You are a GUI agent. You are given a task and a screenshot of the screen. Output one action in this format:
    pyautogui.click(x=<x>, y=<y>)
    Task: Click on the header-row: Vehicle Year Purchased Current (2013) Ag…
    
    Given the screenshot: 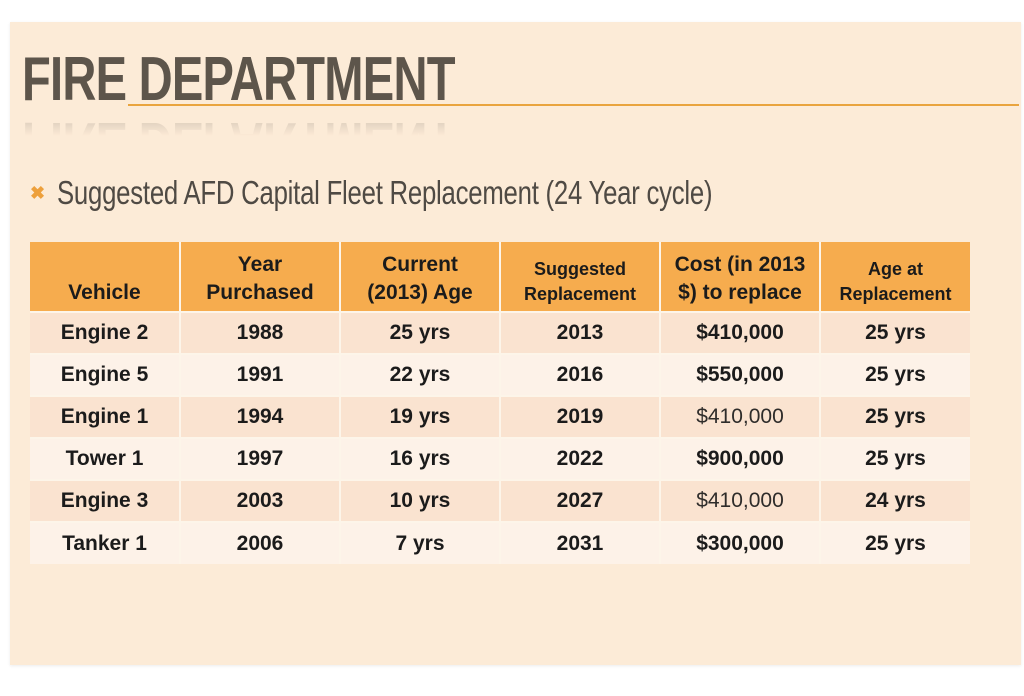 What is the action you would take?
    pyautogui.click(x=500, y=277)
    